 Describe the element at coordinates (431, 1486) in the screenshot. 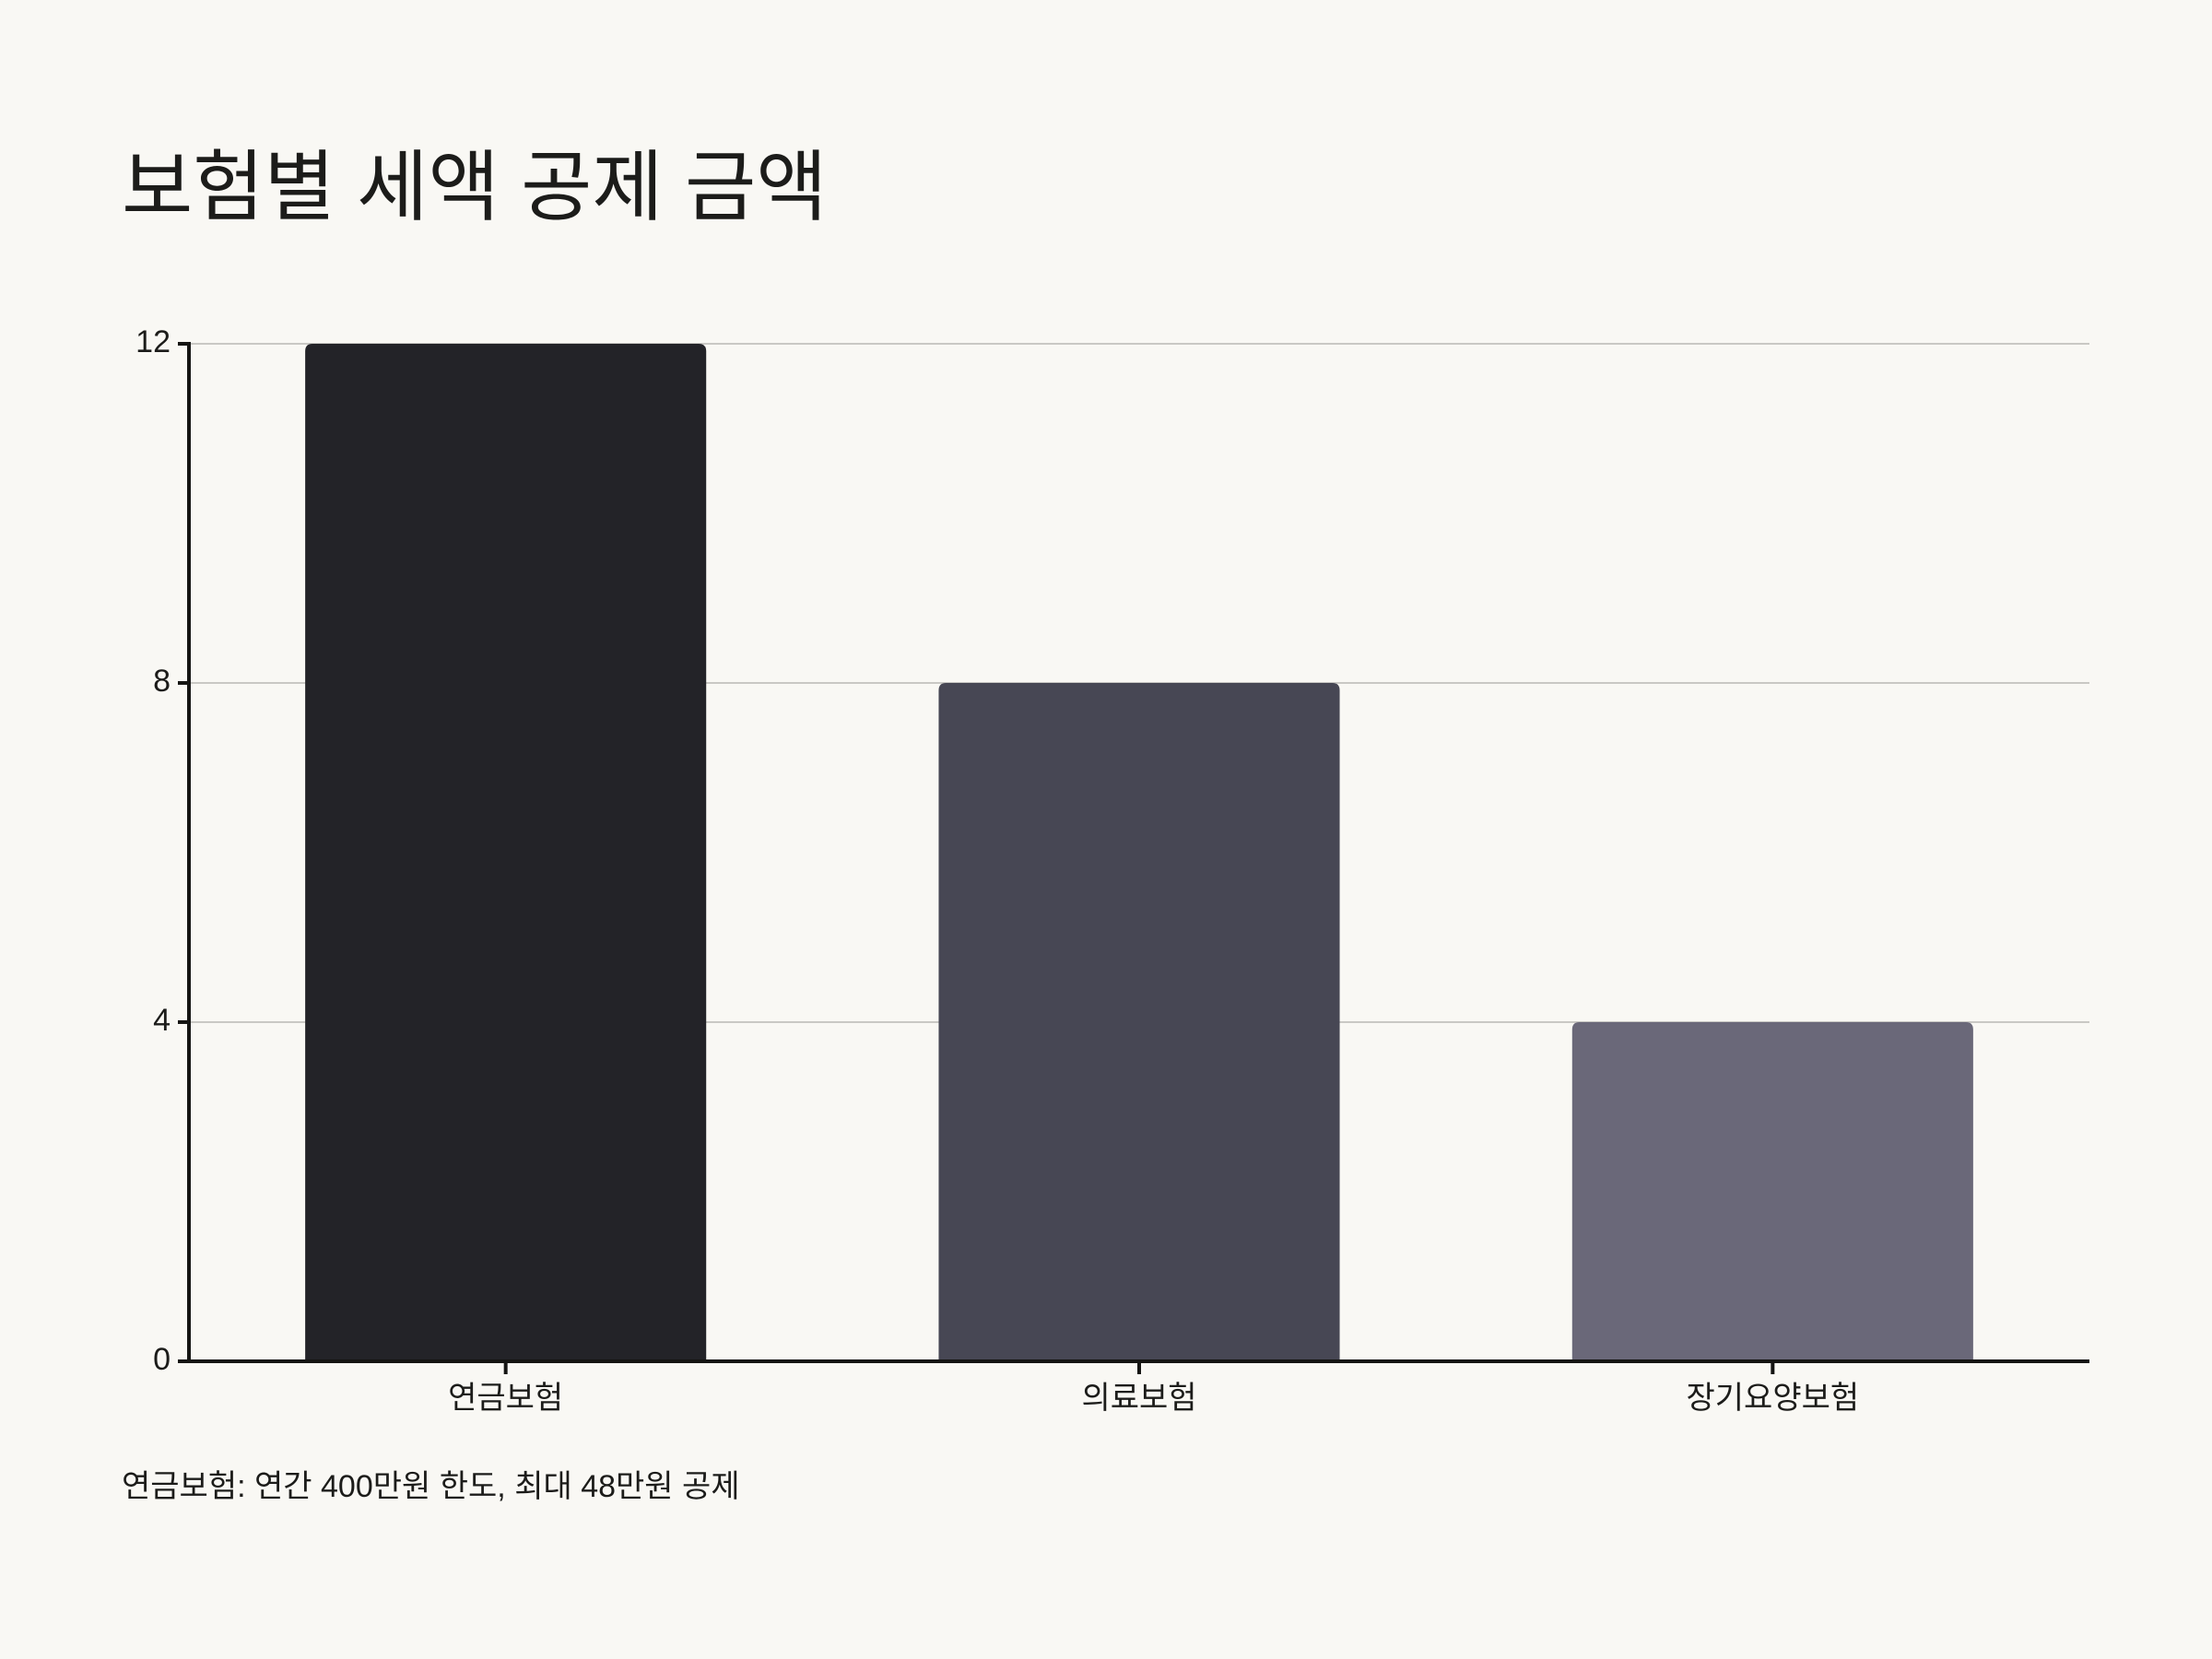

I see `annotation: 연금보험: 연간 400만원 한도, 최대 48만원 공제` at that location.